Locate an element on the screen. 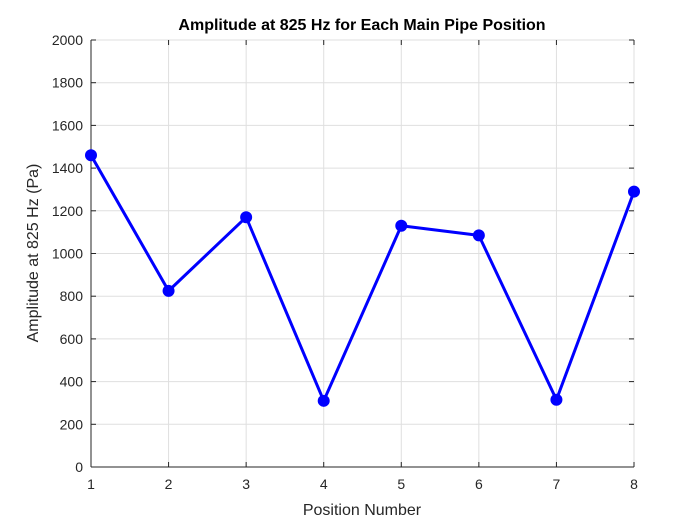 The width and height of the screenshot is (700, 525). y-tick-label: 1000 is located at coordinates (67, 254).